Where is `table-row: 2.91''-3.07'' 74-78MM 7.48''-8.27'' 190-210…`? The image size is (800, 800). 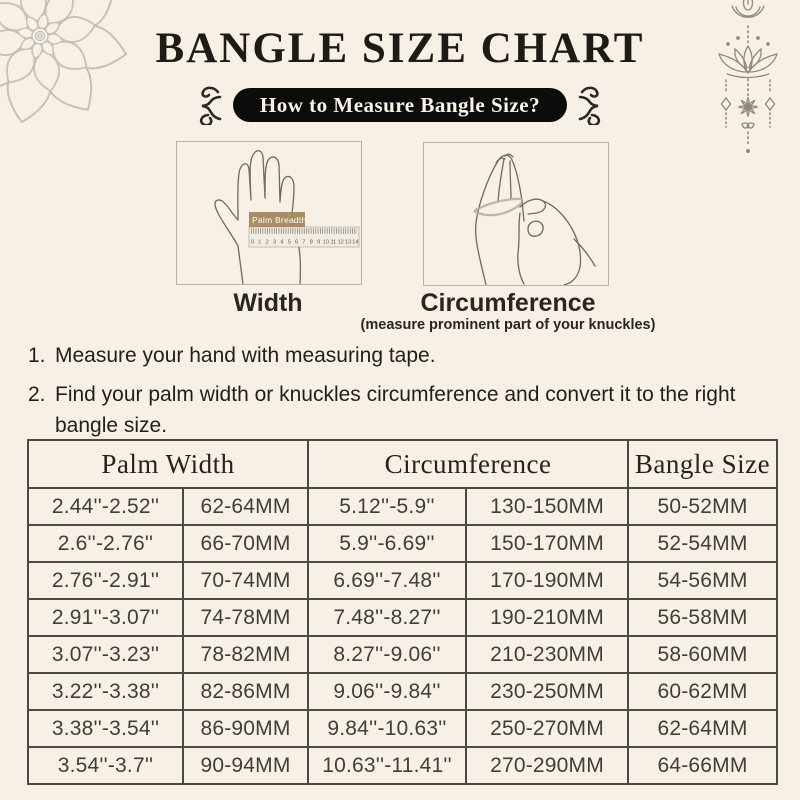 table-row: 2.91''-3.07'' 74-78MM 7.48''-8.27'' 190-210… is located at coordinates (403, 617).